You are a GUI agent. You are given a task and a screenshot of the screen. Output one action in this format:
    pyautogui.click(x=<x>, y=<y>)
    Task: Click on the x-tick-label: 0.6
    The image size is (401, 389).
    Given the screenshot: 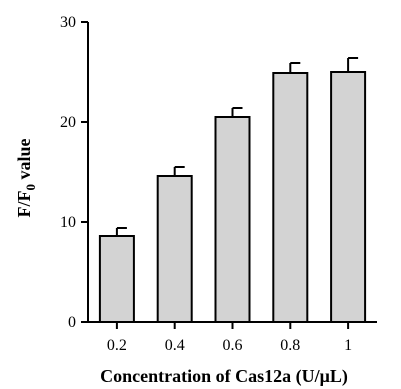 What is the action you would take?
    pyautogui.click(x=233, y=345)
    